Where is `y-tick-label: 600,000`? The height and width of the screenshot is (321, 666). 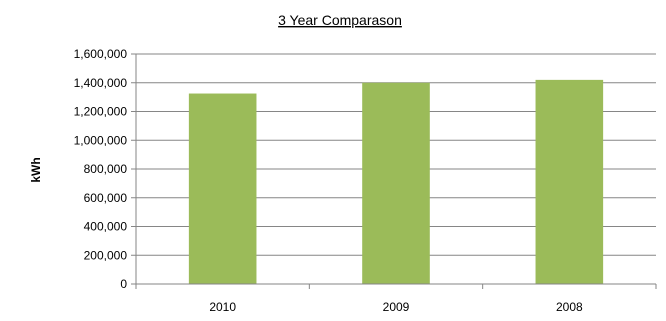
y-tick-label: 600,000 is located at coordinates (106, 198).